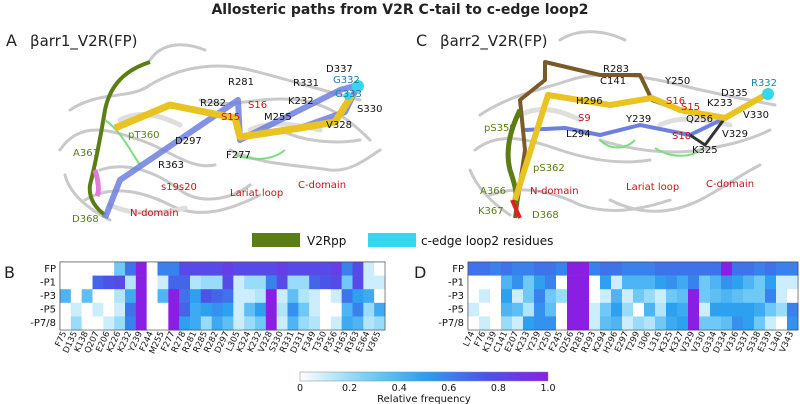  I want to click on panel-a-label-s16: S16, so click(257, 105).